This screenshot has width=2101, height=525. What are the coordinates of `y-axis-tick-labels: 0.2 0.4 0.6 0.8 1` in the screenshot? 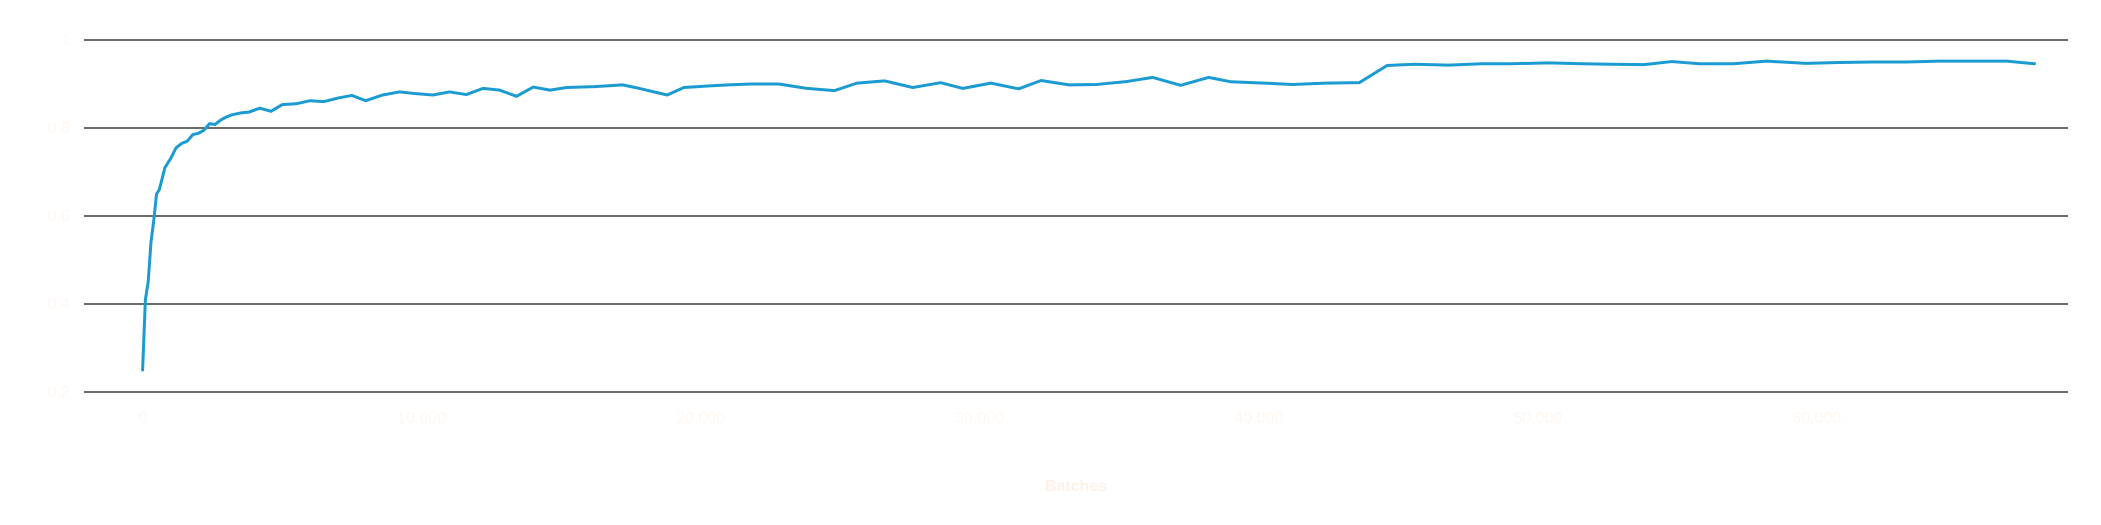 It's located at (59, 216).